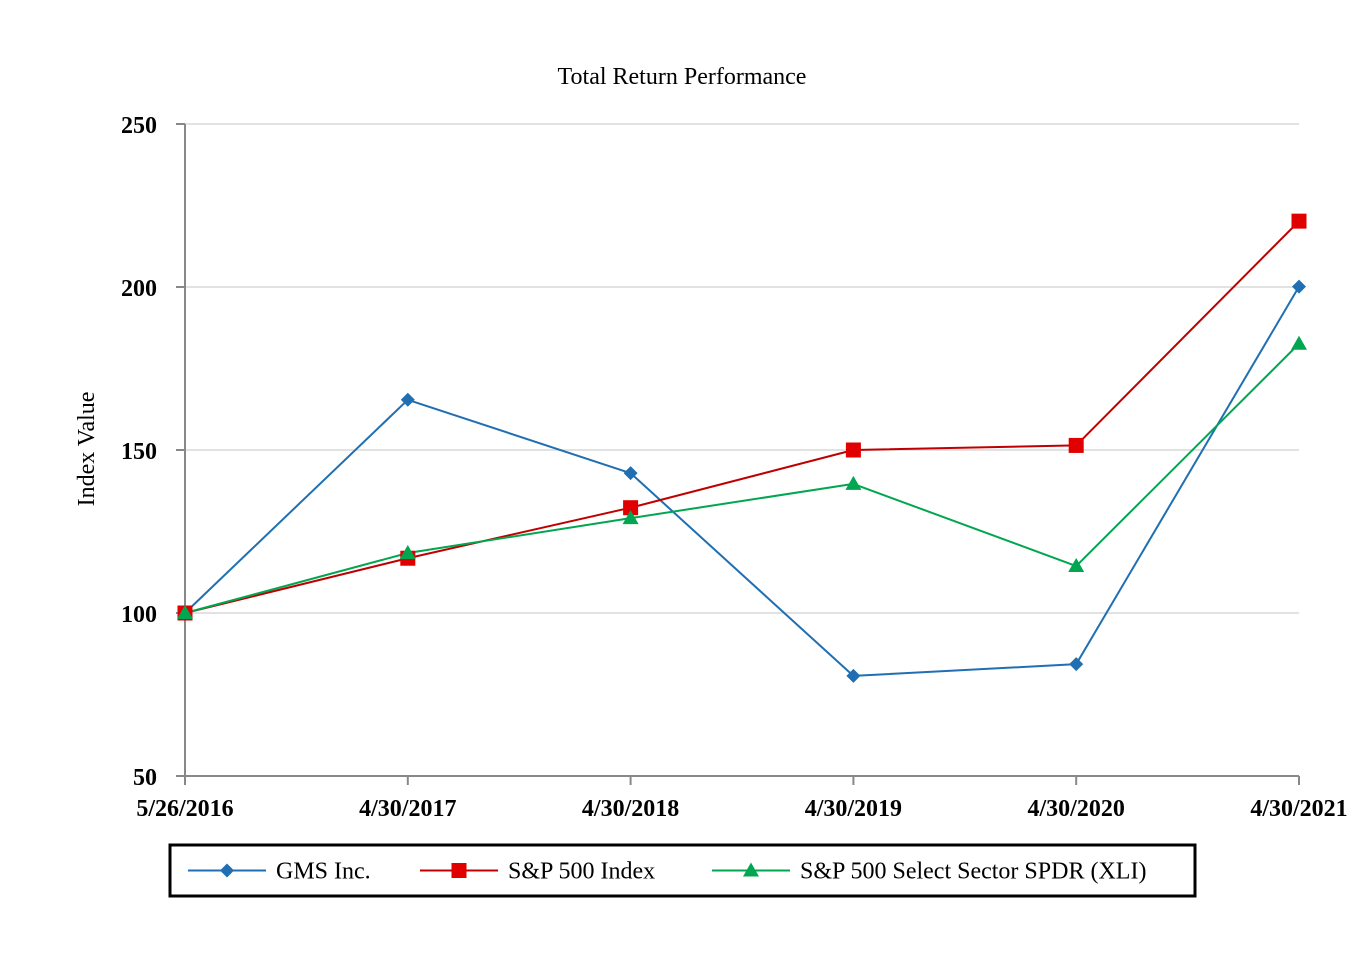  I want to click on legend-label: S&P 500 Index, so click(581, 872).